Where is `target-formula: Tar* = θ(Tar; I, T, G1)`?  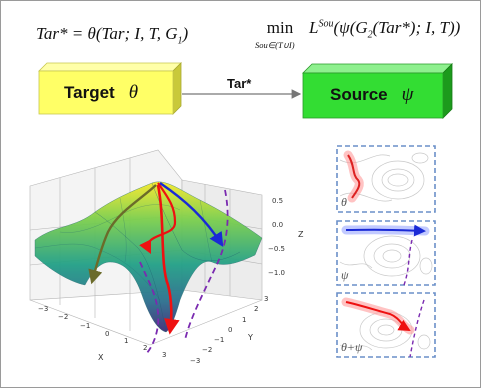
target-formula: Tar* = θ(Tar; I, T, G1) is located at coordinates (112, 35).